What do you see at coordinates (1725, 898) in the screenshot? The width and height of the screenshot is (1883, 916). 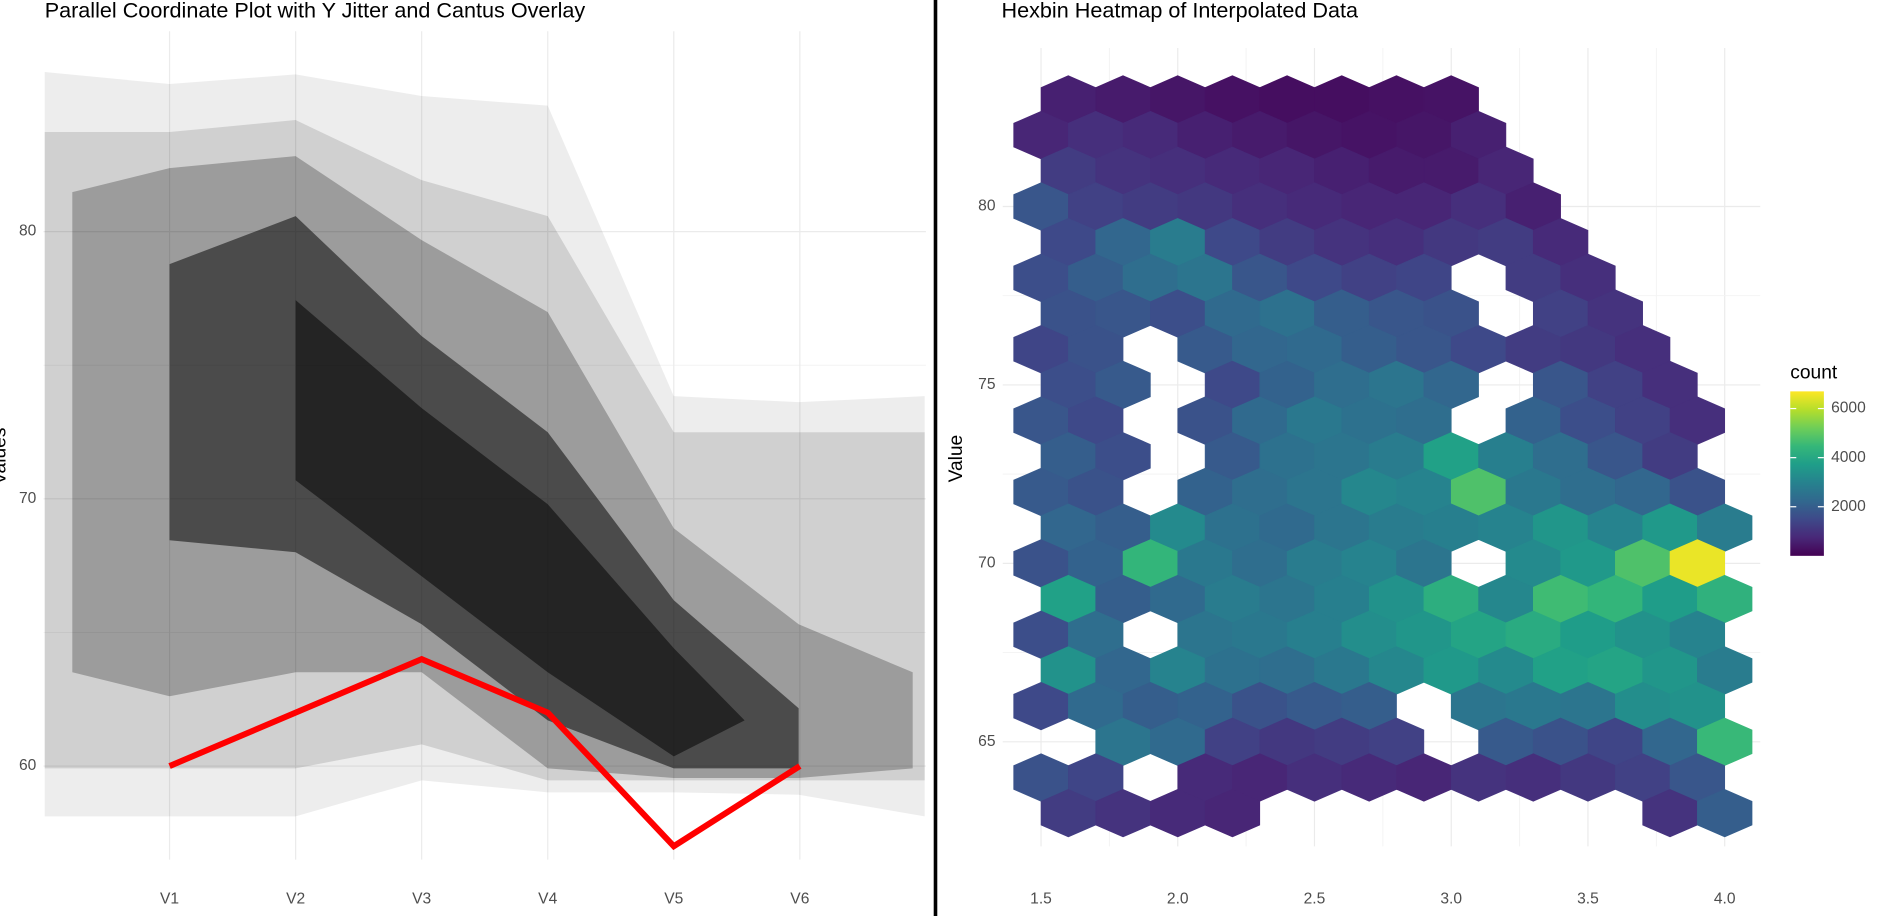 I see `x-tick-label: 4.0` at bounding box center [1725, 898].